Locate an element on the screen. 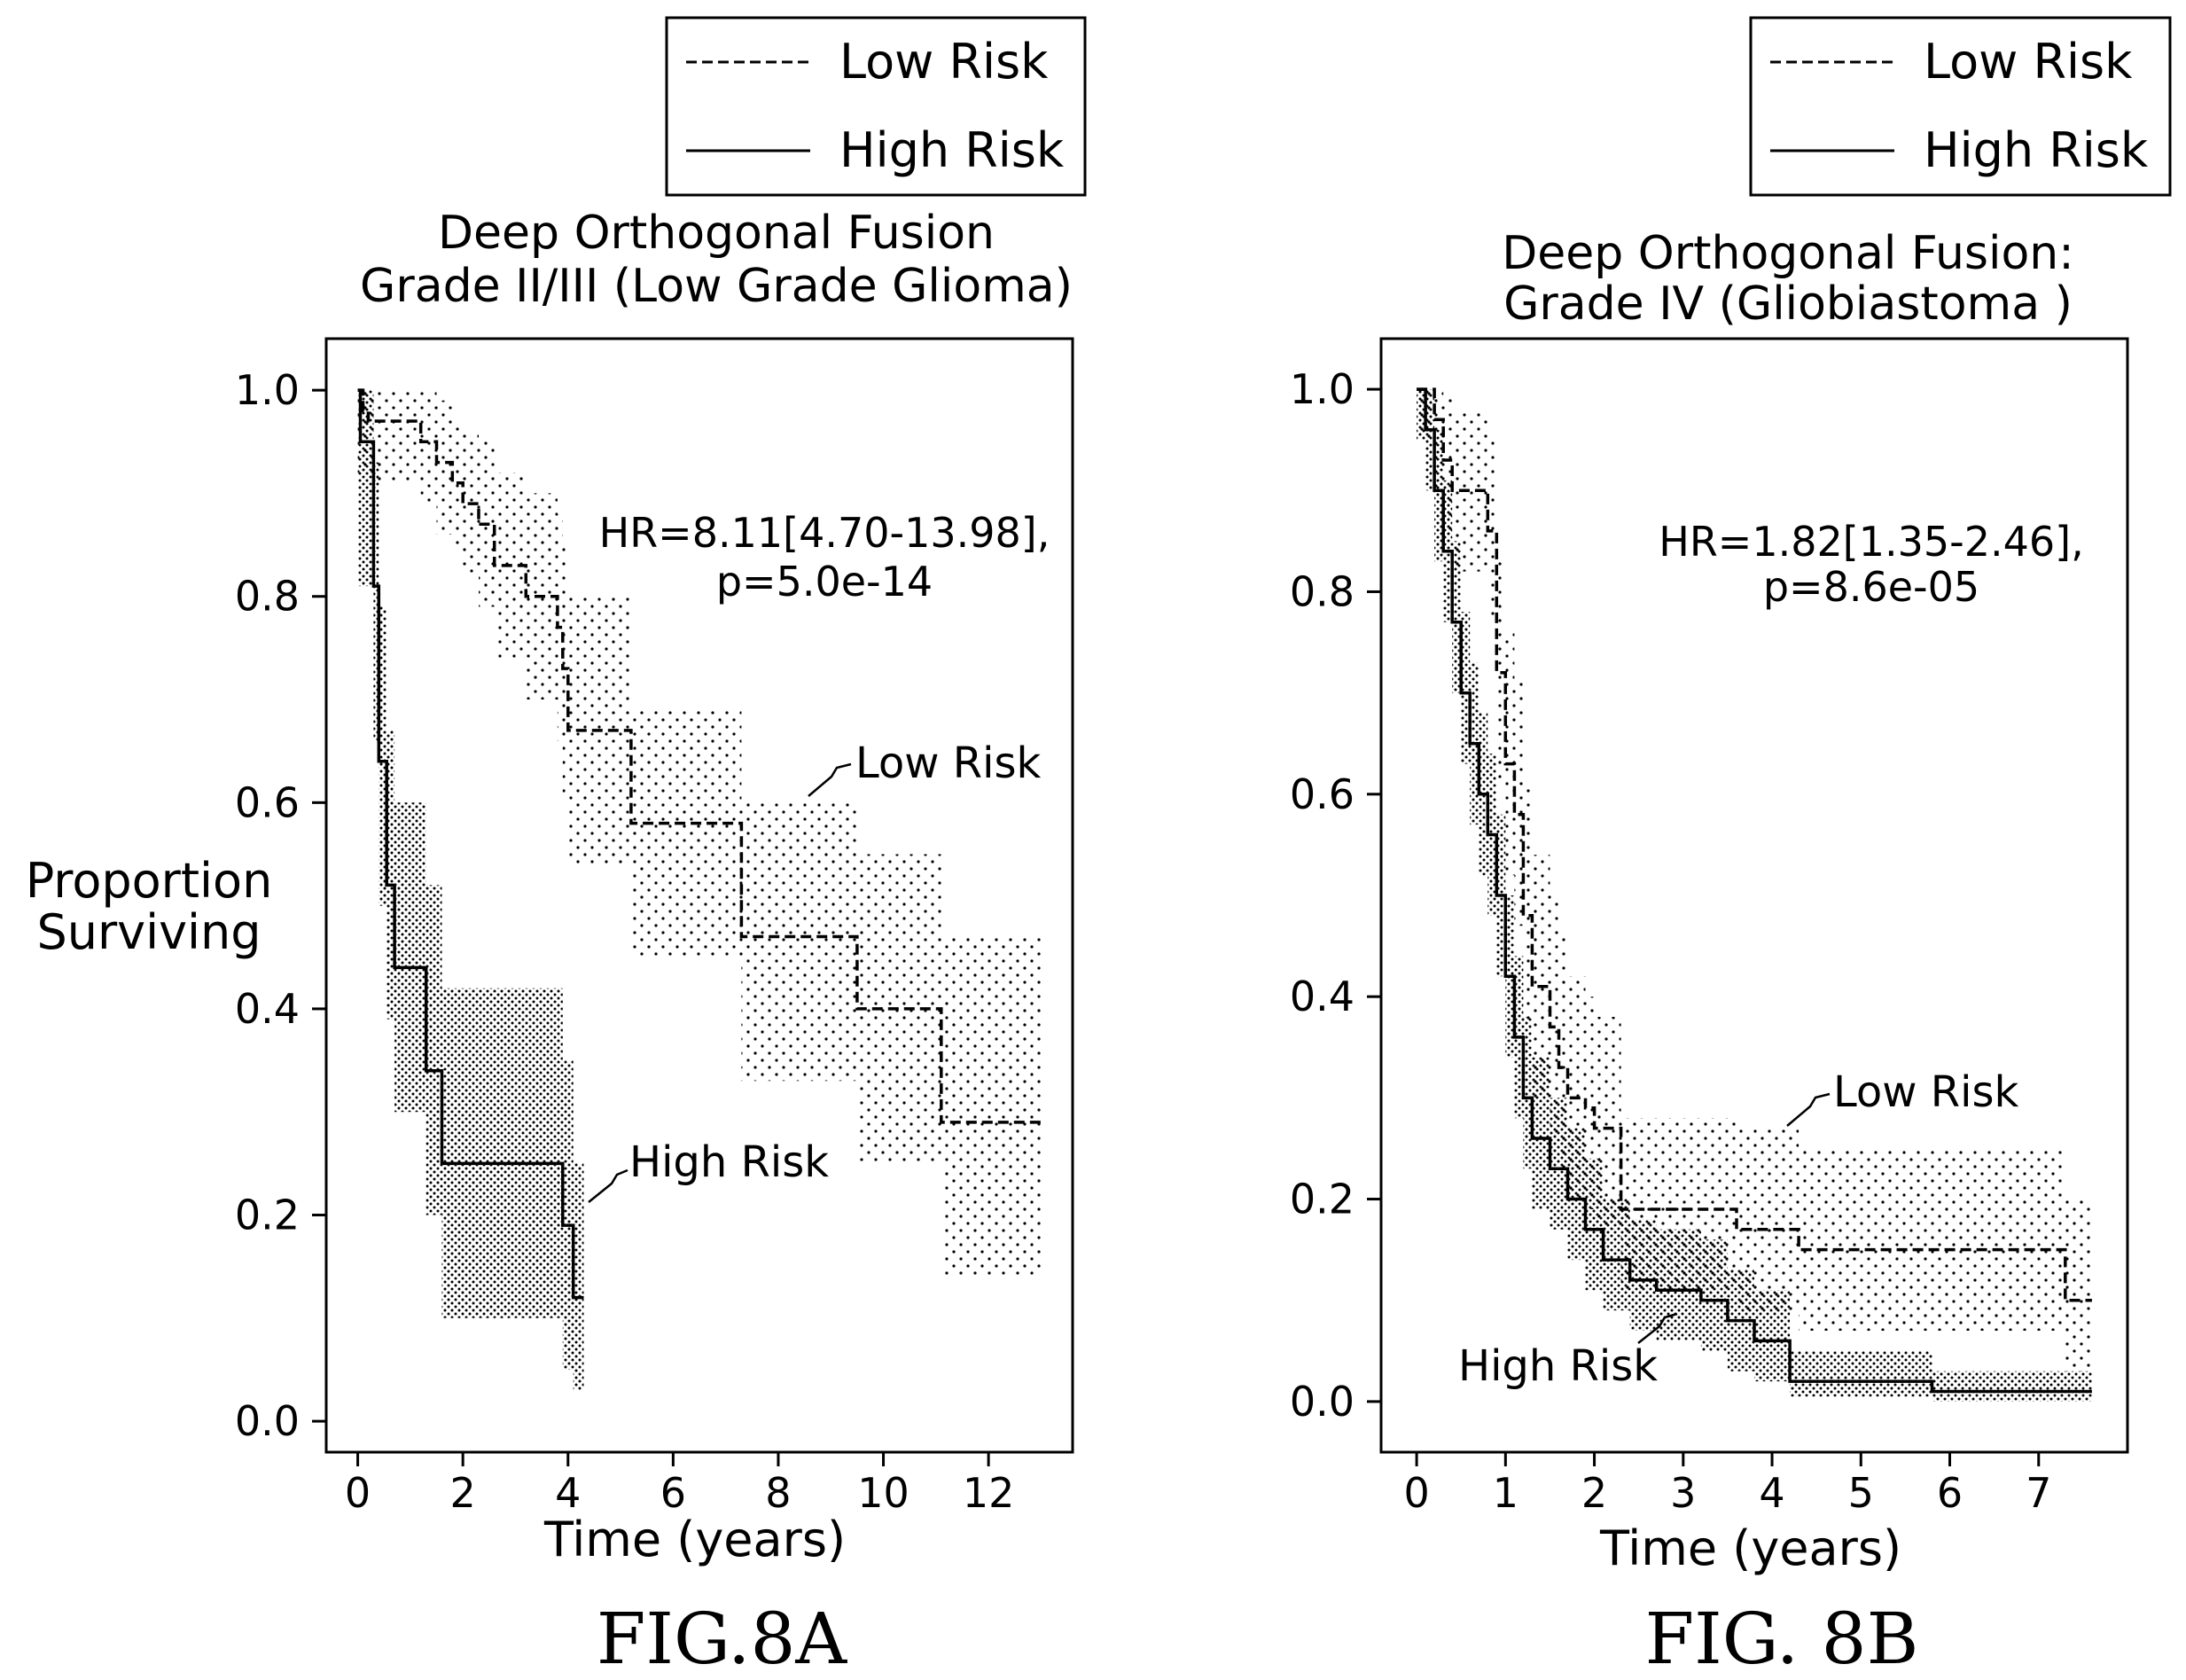  hazard-ratio-annotation: p=5.0e-14 is located at coordinates (824, 582).